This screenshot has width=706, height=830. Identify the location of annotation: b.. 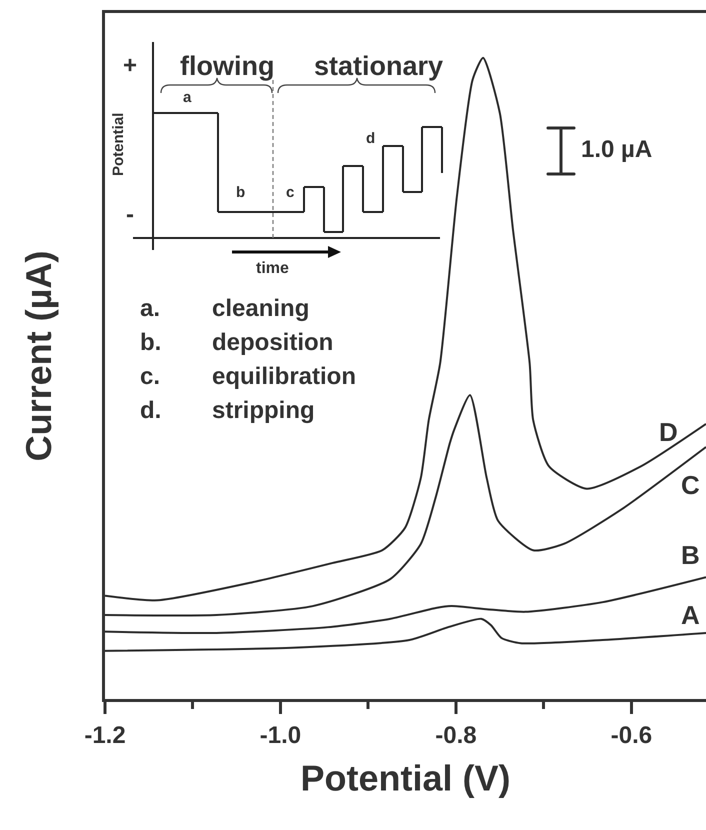
(151, 342).